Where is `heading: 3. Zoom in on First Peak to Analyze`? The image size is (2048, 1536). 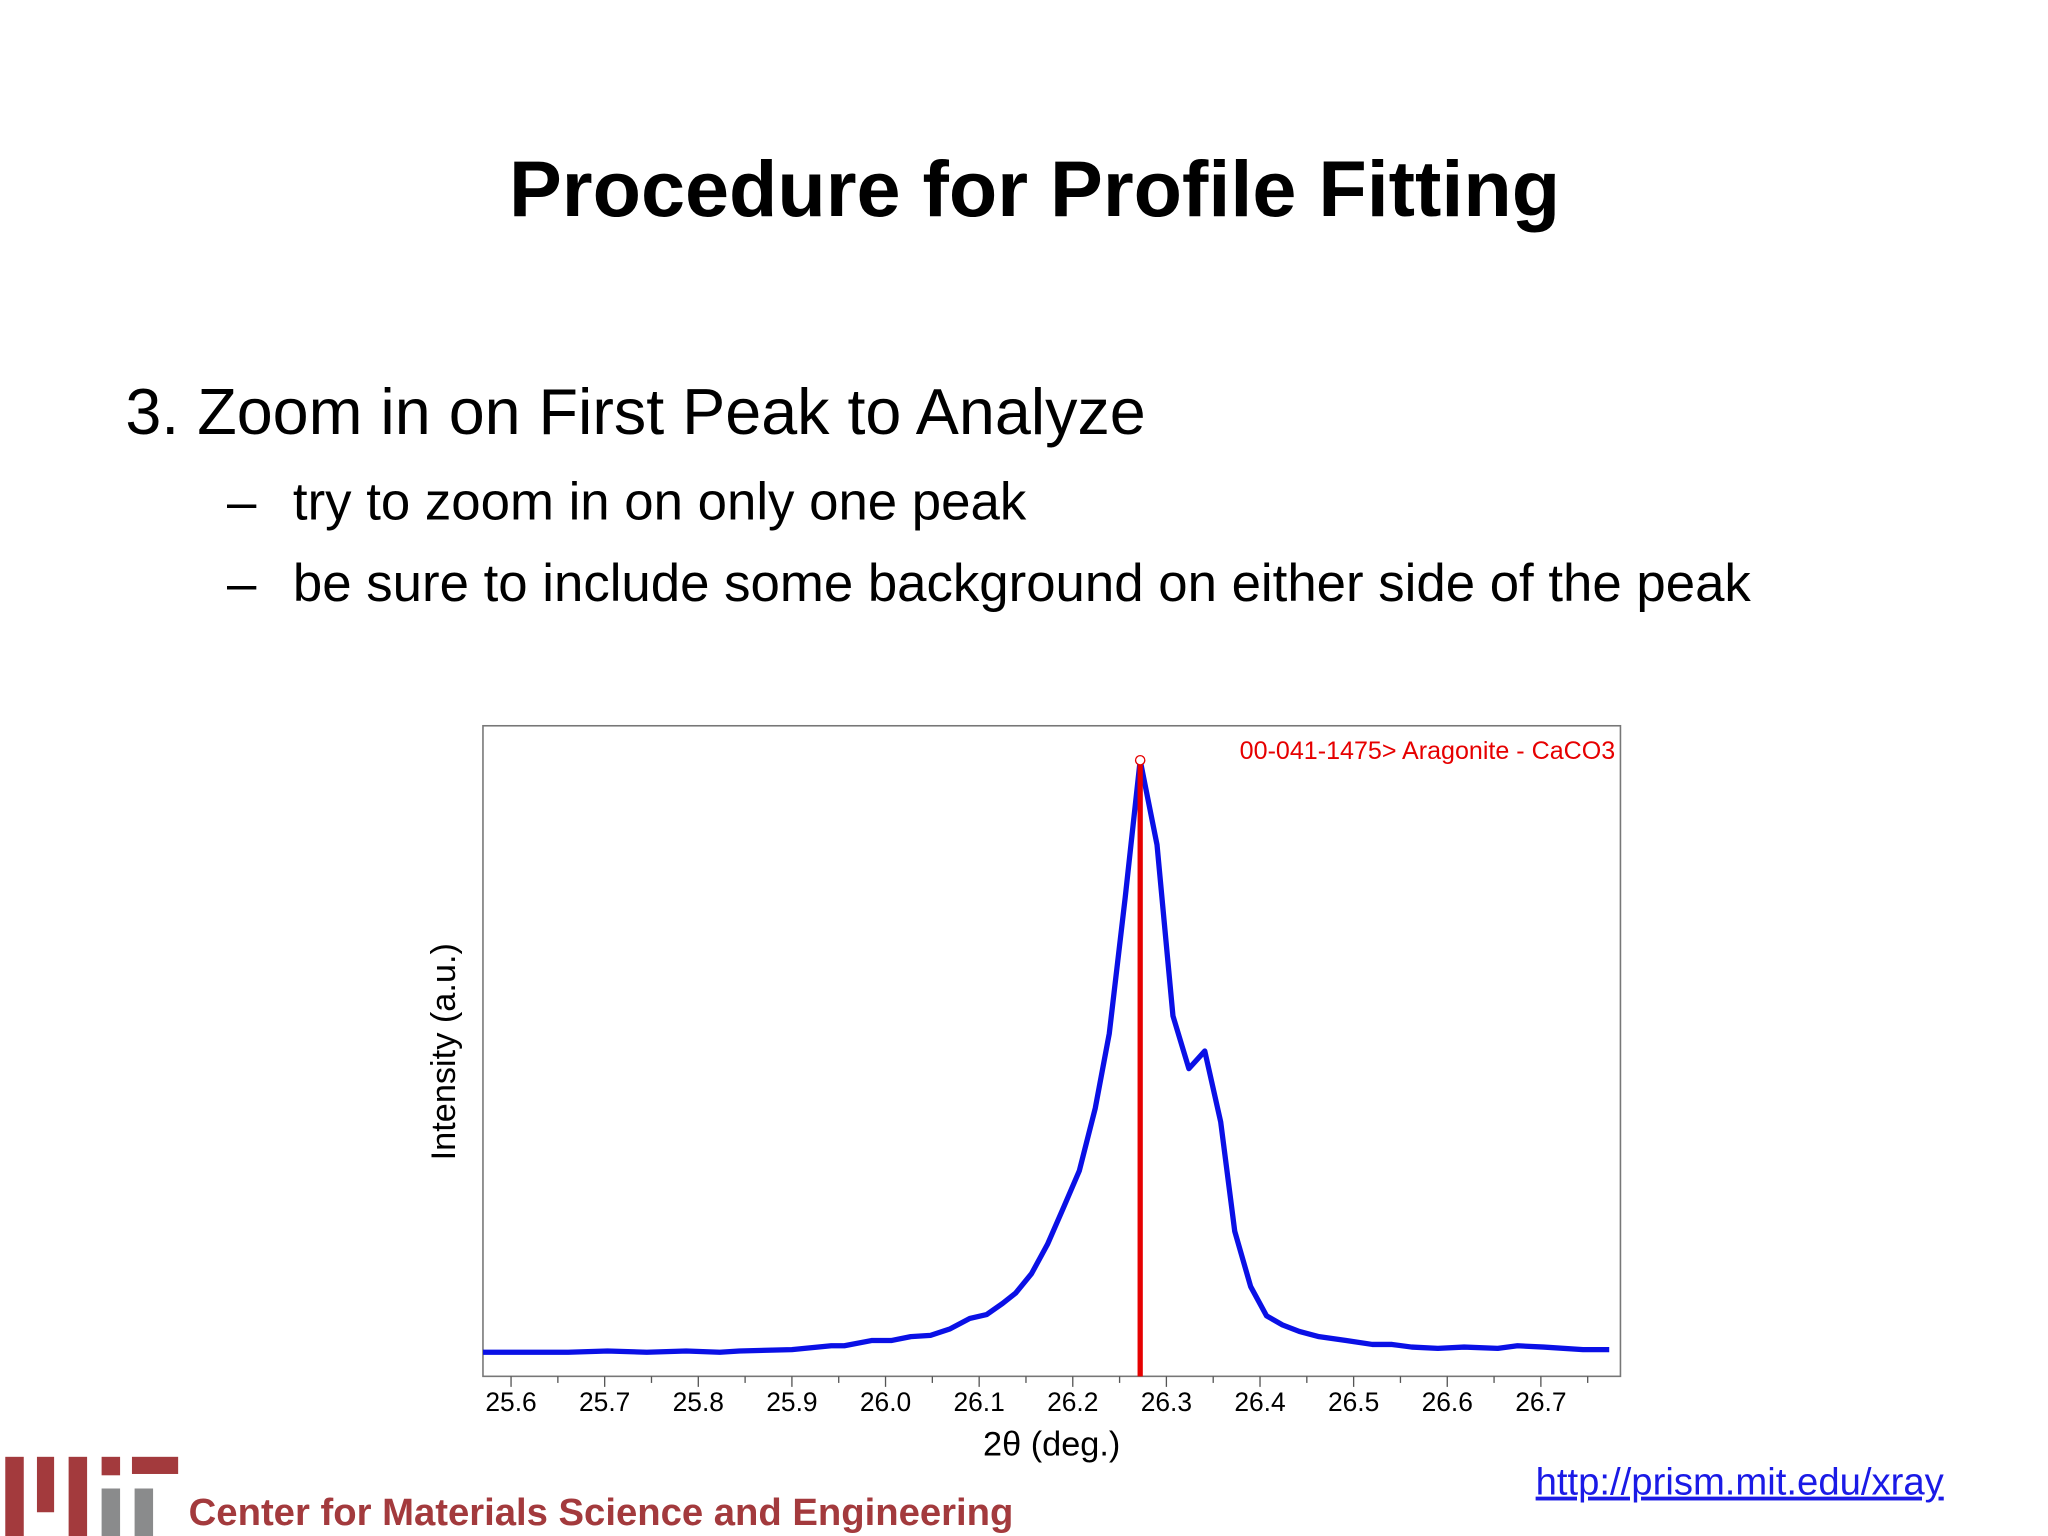
heading: 3. Zoom in on First Peak to Analyze is located at coordinates (635, 411).